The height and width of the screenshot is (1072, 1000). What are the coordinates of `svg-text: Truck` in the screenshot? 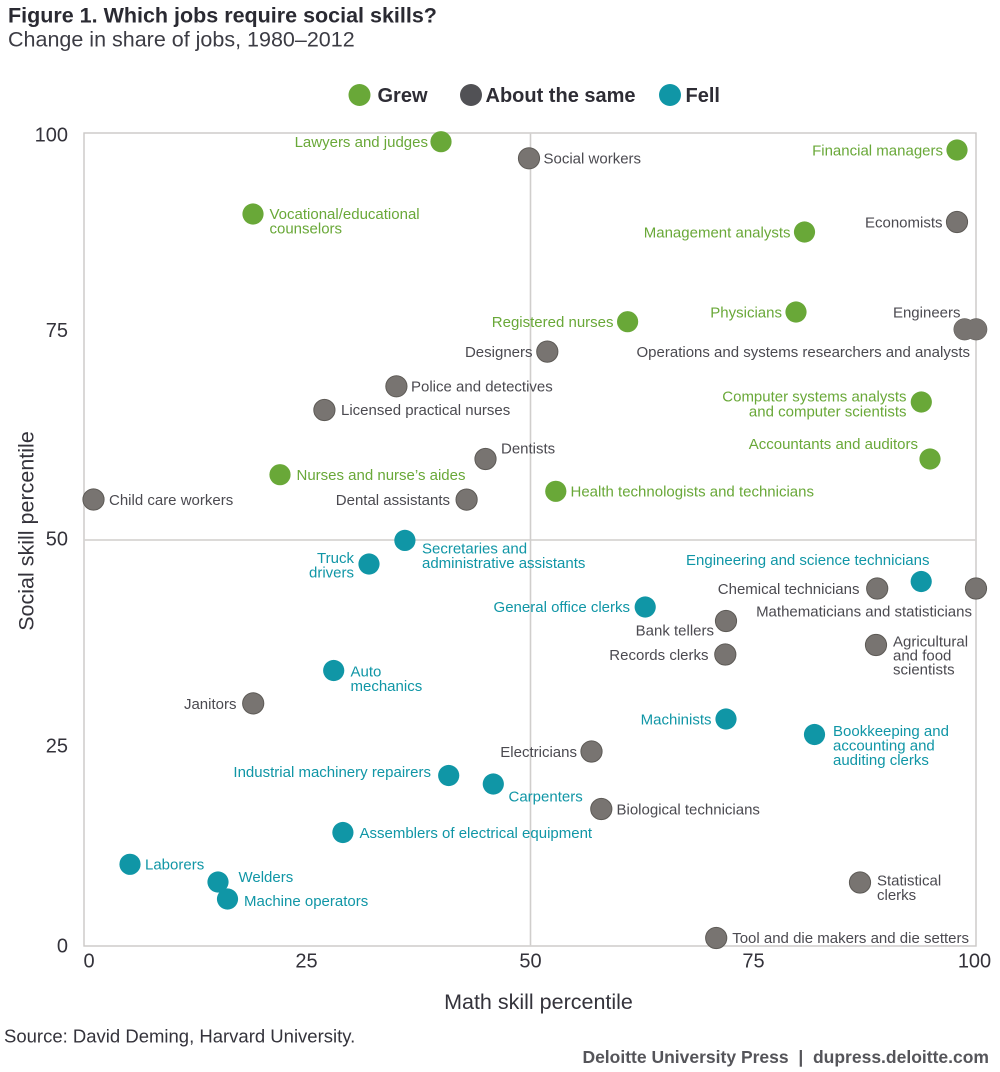 It's located at (335, 558).